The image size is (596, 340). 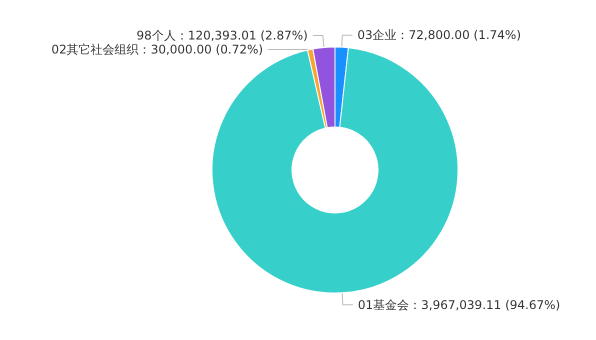 I want to click on slice-label: 98个人：120,393.01 (2.87%), so click(x=222, y=35).